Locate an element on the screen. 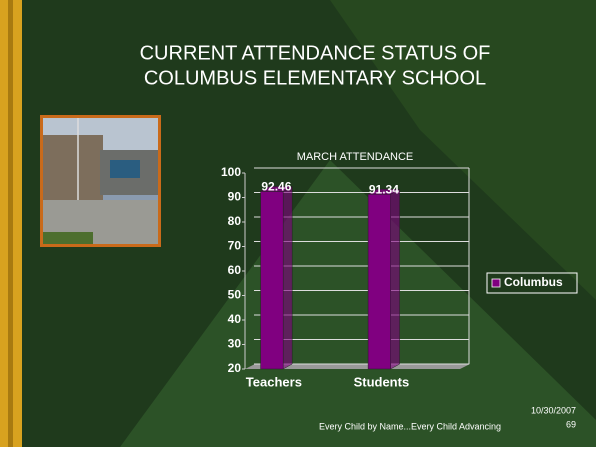 The image size is (596, 452). legend-label: Columbus is located at coordinates (533, 282).